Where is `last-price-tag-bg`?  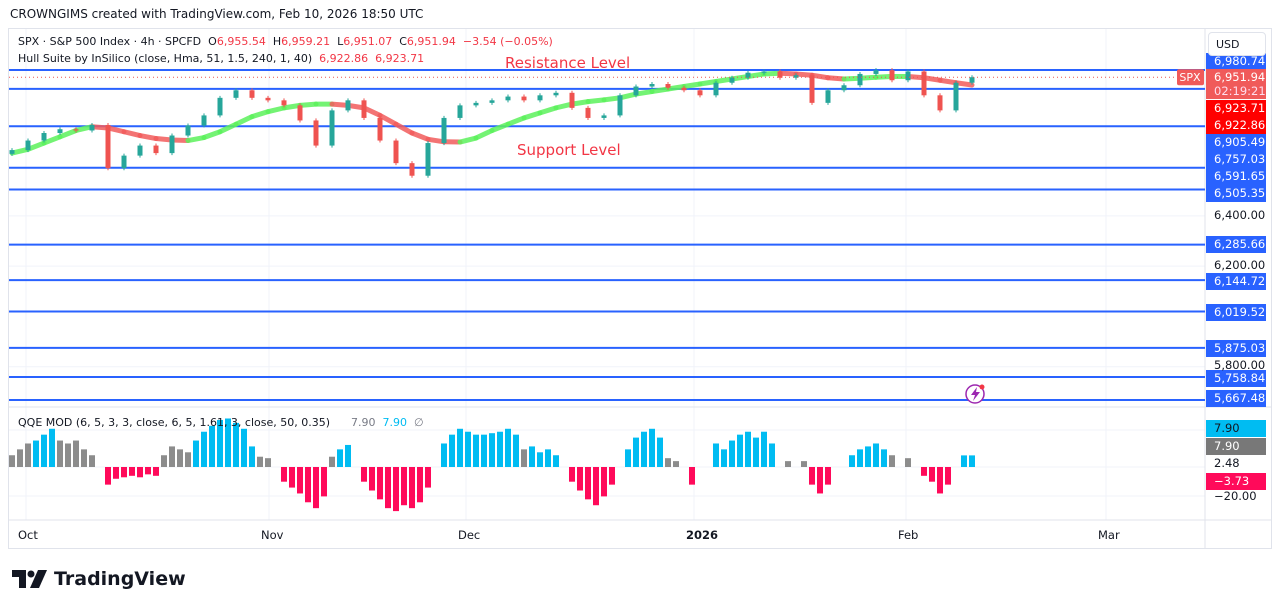 last-price-tag-bg is located at coordinates (1236, 84).